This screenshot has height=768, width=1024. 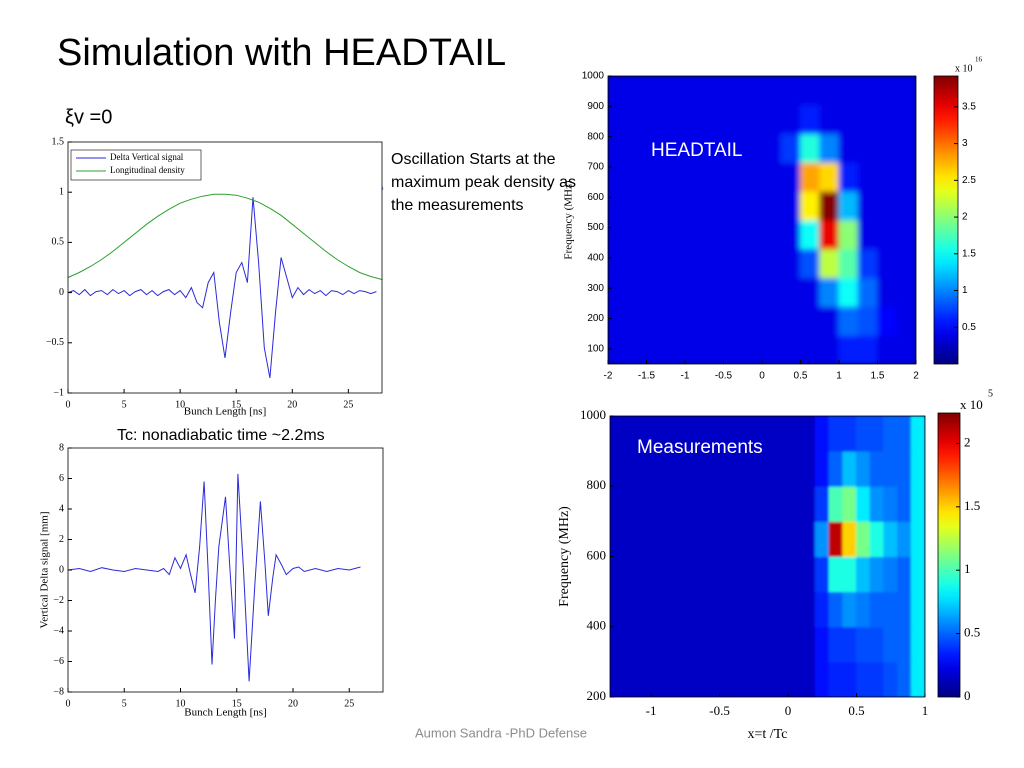 What do you see at coordinates (925, 710) in the screenshot?
I see `x-tick-label: 1` at bounding box center [925, 710].